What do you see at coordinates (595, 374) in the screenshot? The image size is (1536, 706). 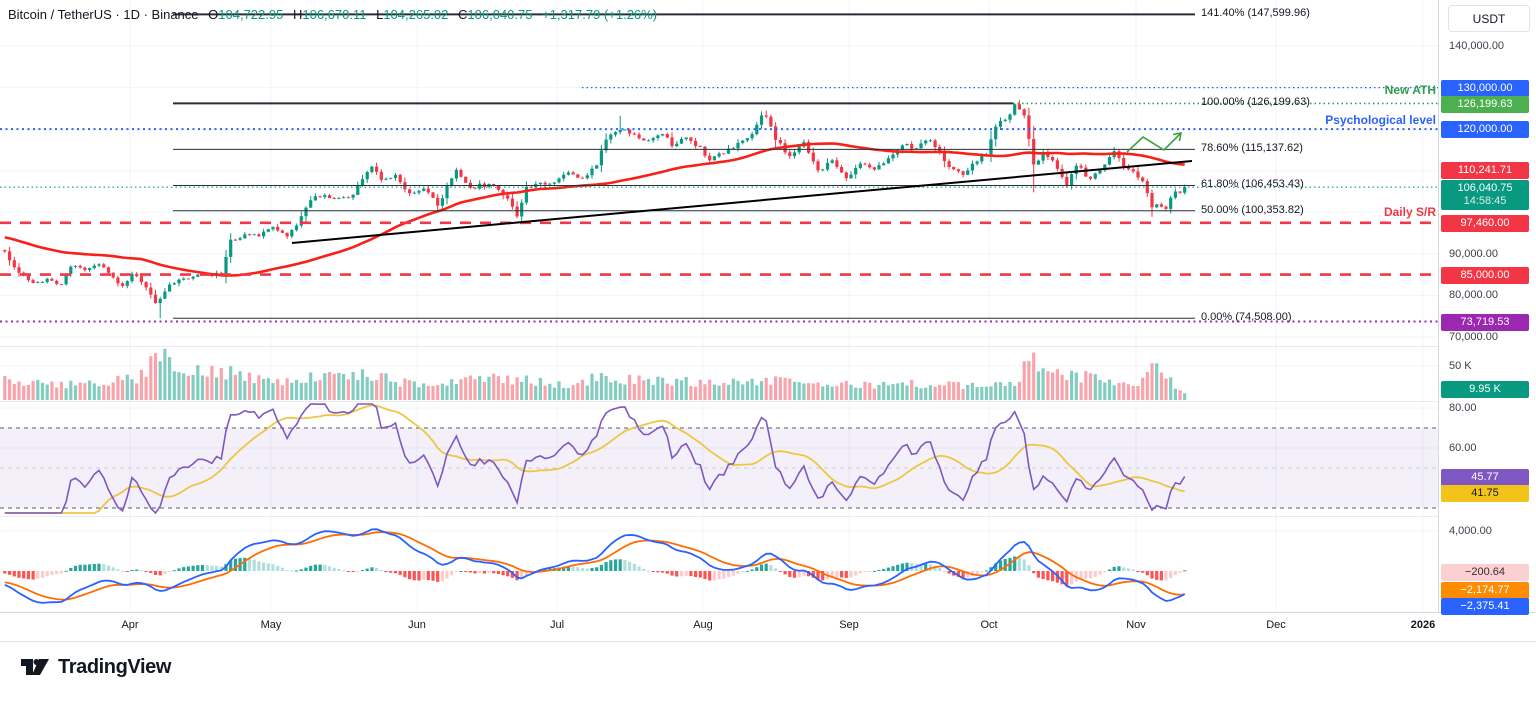 I see `volume-bars` at bounding box center [595, 374].